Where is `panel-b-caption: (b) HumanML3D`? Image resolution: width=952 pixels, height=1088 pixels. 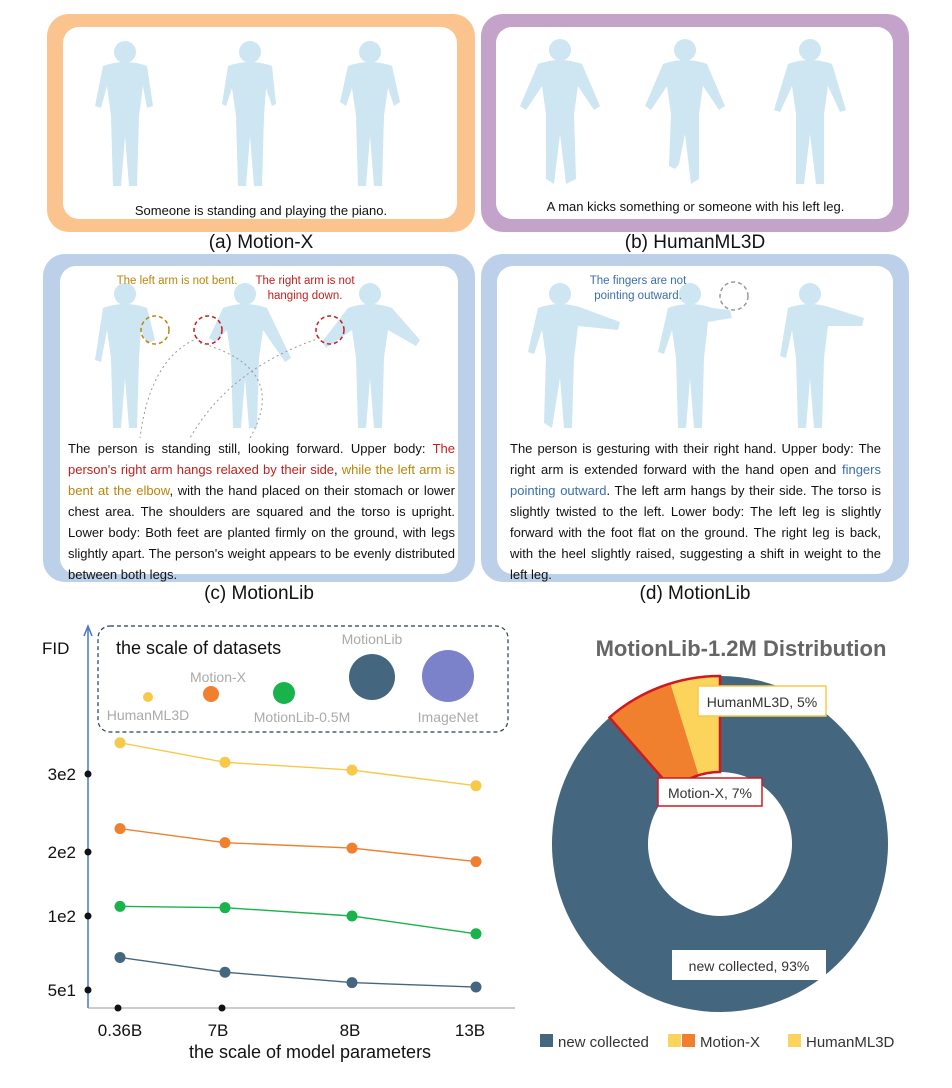
panel-b-caption: (b) HumanML3D is located at coordinates (695, 242).